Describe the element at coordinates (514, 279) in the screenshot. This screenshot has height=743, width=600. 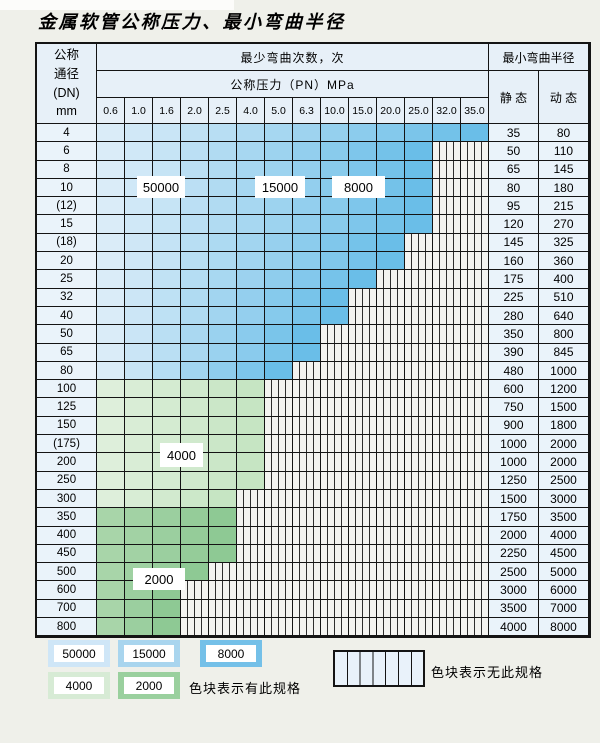
I see `static-radius-cell: 175` at that location.